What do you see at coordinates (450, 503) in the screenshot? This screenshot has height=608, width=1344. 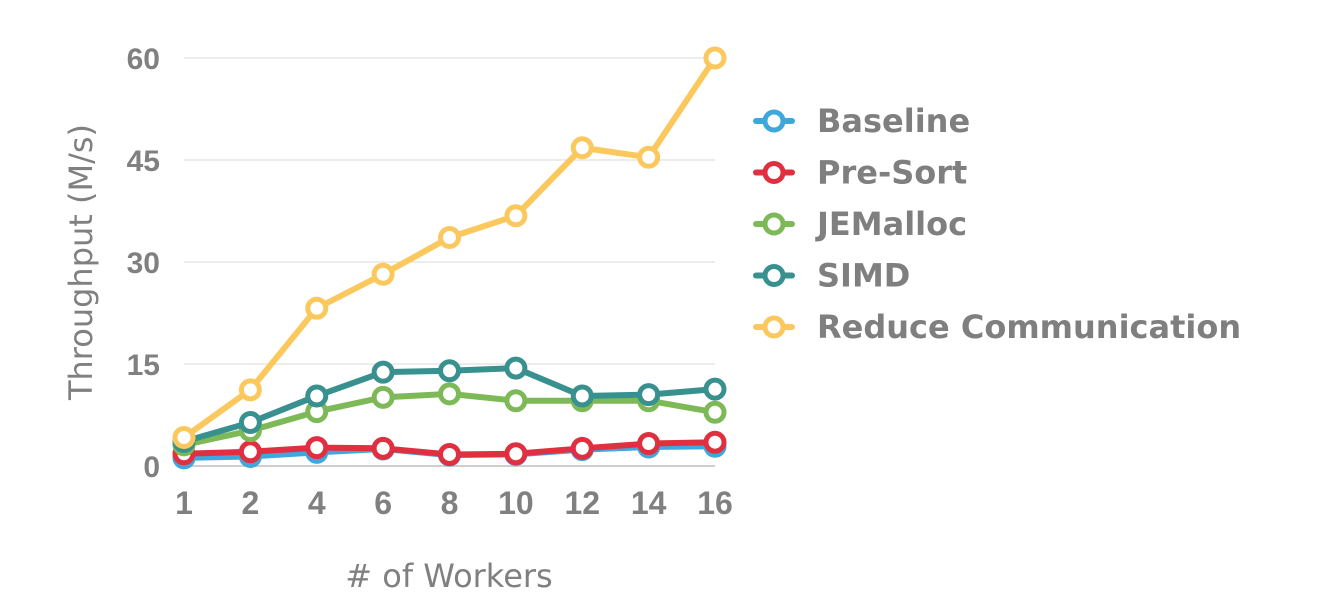 I see `x-tick-label: 8` at bounding box center [450, 503].